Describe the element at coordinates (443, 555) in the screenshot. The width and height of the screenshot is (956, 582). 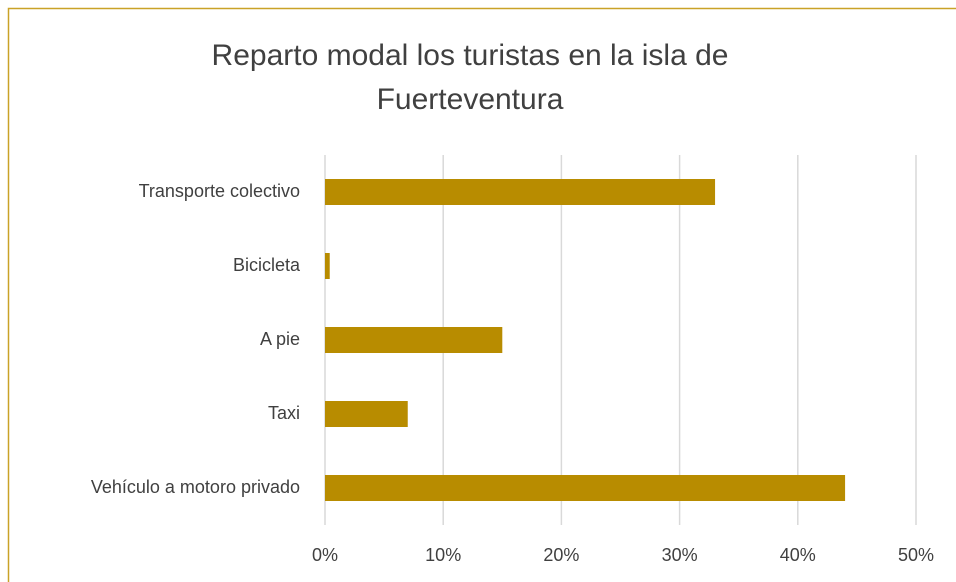
I see `x-tick-label: 10%` at that location.